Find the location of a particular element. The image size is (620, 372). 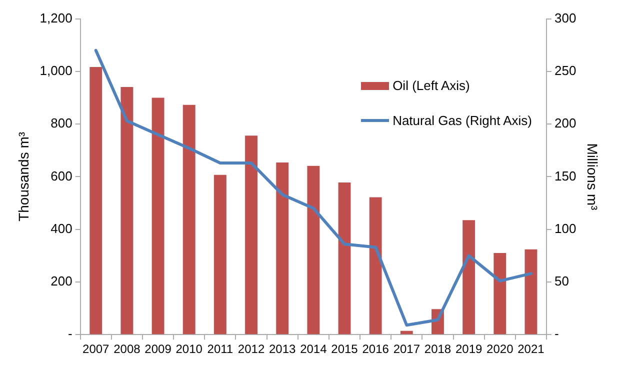

y-tick-label: 1,200 is located at coordinates (56, 18).